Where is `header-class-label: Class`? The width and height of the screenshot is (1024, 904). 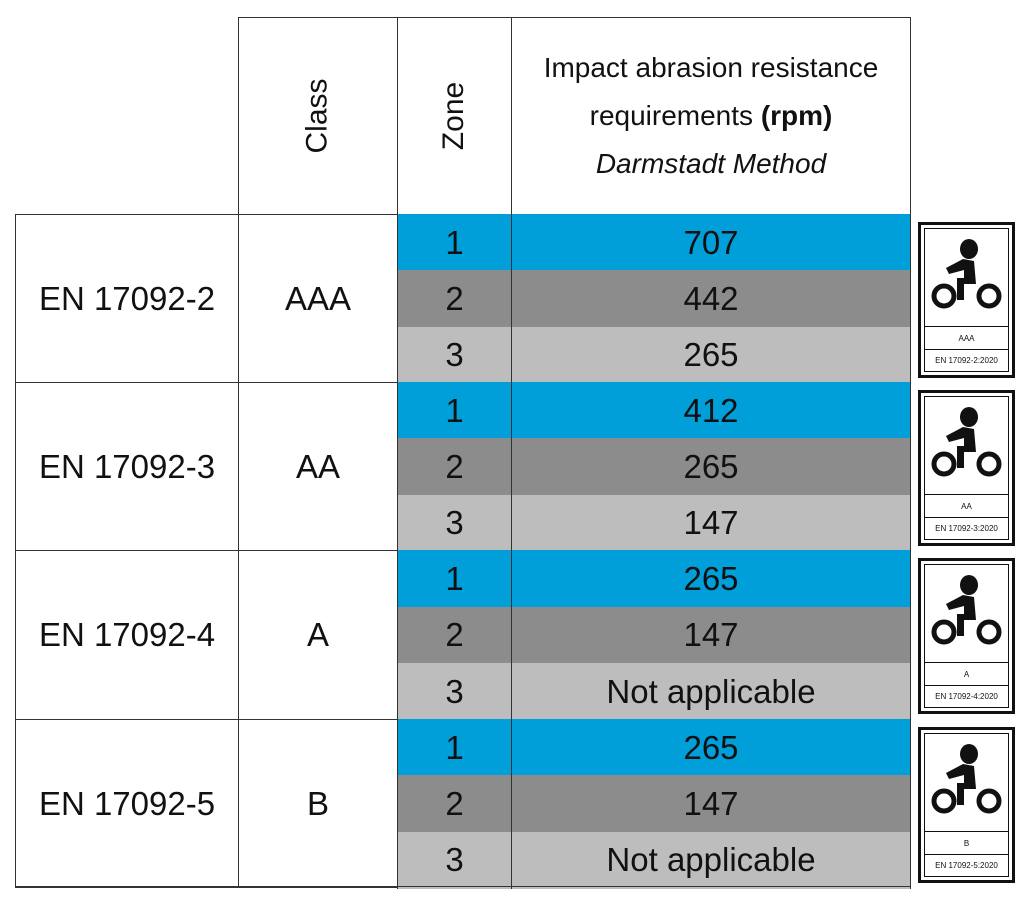
header-class-label: Class is located at coordinates (317, 116).